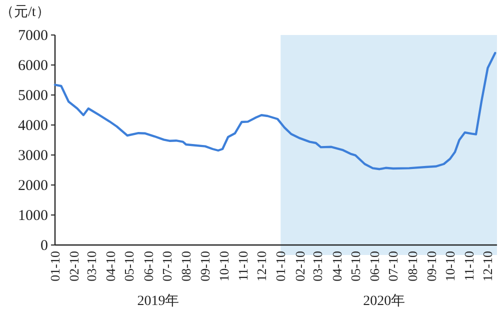 The height and width of the screenshot is (323, 499). What do you see at coordinates (44, 246) in the screenshot?
I see `y-tick-label: 0` at bounding box center [44, 246].